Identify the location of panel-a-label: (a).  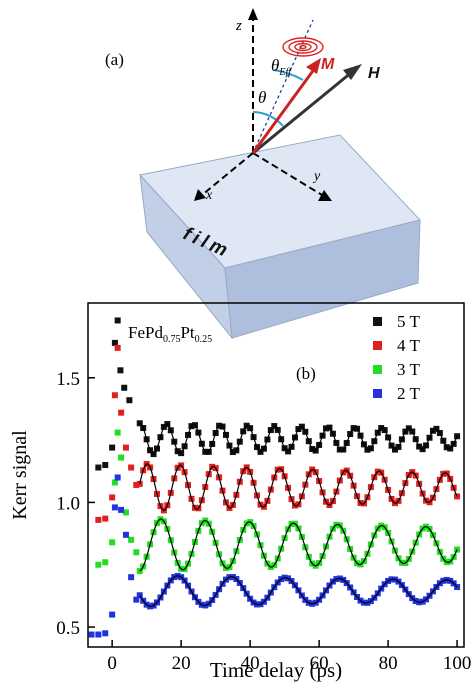
(114, 59).